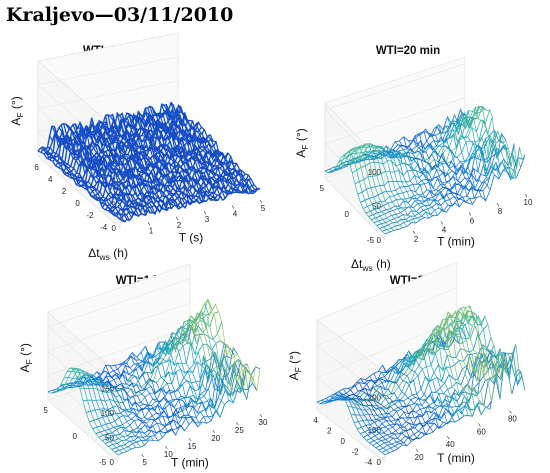 Image resolution: width=550 pixels, height=473 pixels. Describe the element at coordinates (419, 457) in the screenshot. I see `x-tick-label: 20` at that location.